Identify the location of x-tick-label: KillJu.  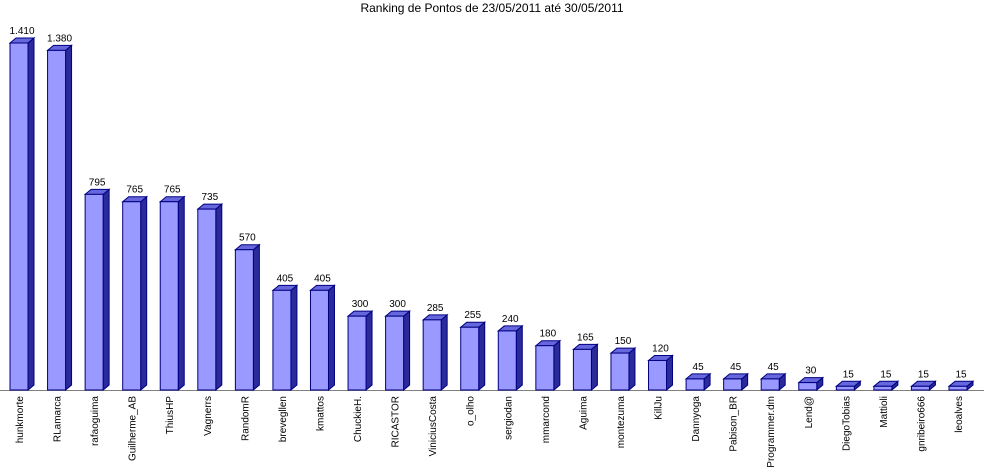
(659, 408).